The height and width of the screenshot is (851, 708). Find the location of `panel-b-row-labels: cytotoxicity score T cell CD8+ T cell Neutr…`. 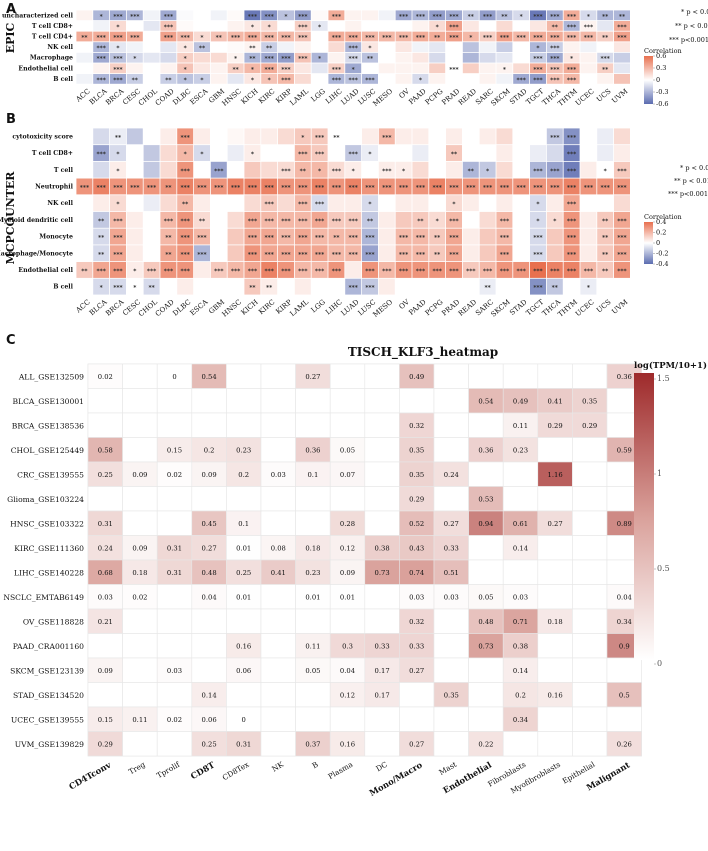

panel-b-row-labels: cytotoxicity score T cell CD8+ T cell Neutr… is located at coordinates (37, 211).